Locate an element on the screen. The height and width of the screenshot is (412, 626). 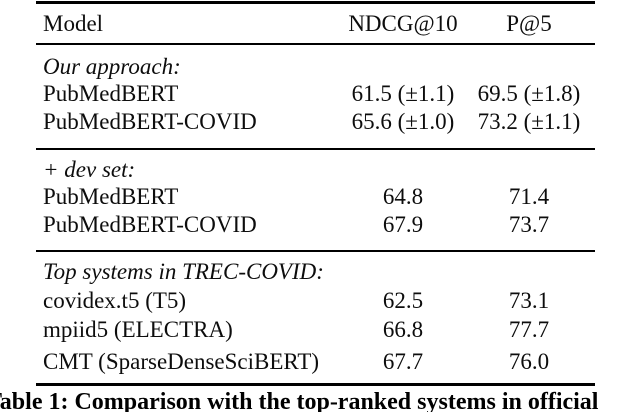
table-rule-bottom is located at coordinates (315, 384).